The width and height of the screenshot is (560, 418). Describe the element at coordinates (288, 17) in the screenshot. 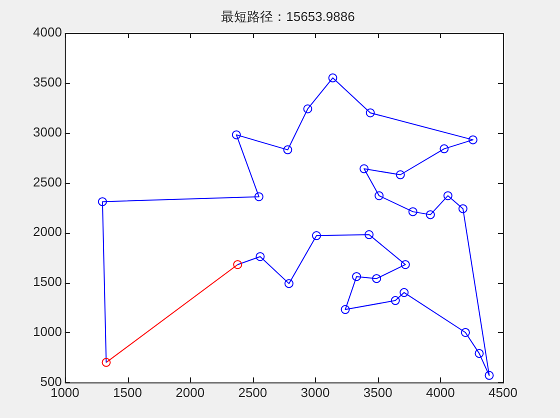

I see `chart-title: 最短路径：15653.9886` at that location.